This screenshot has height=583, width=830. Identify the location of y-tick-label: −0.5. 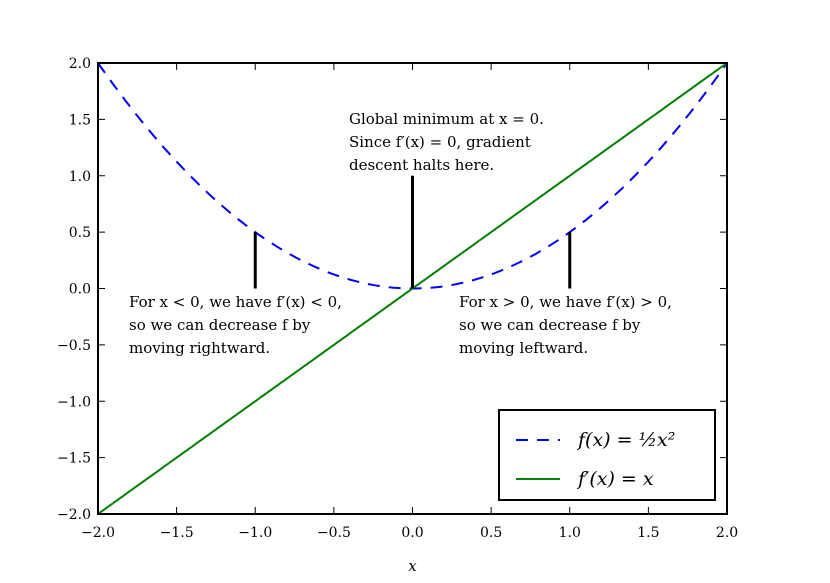
(74, 346).